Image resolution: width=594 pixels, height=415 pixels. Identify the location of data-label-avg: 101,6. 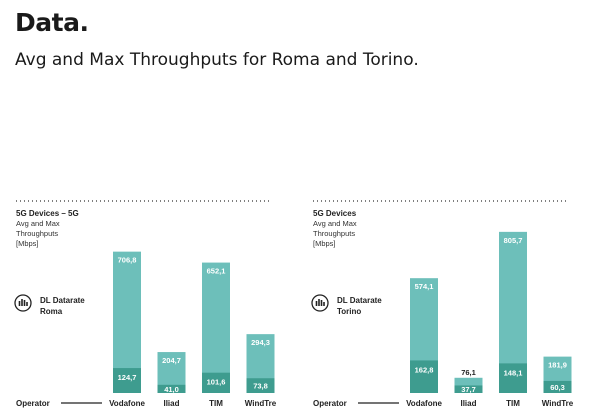
(216, 382).